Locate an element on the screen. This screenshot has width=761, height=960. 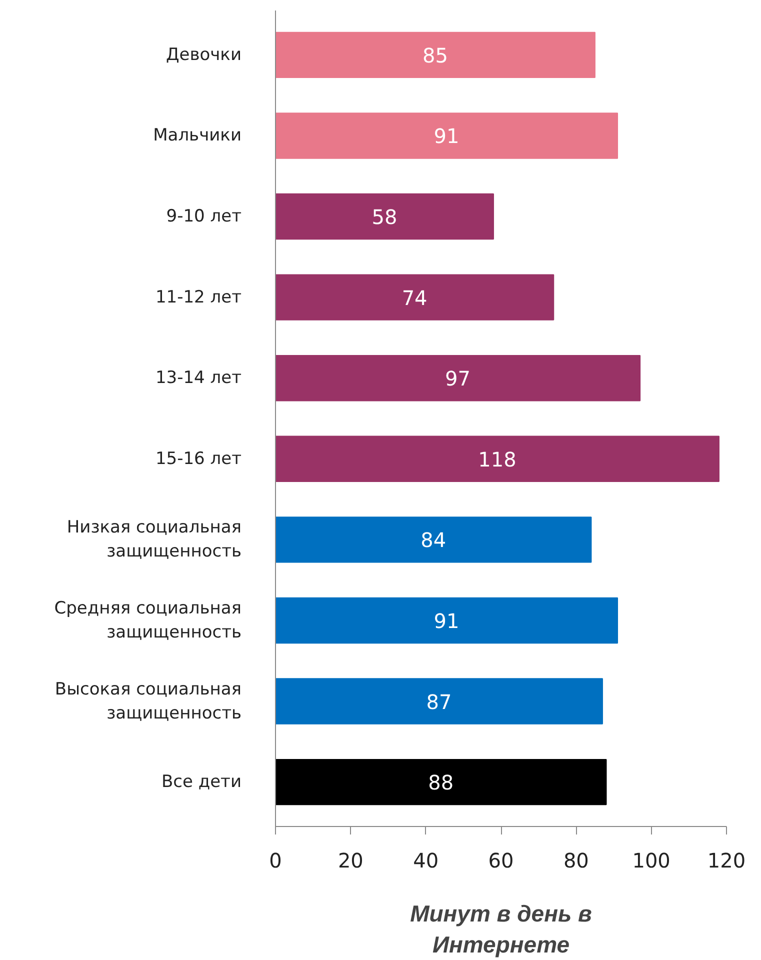
y-tick-label: Мальчики is located at coordinates (197, 136).